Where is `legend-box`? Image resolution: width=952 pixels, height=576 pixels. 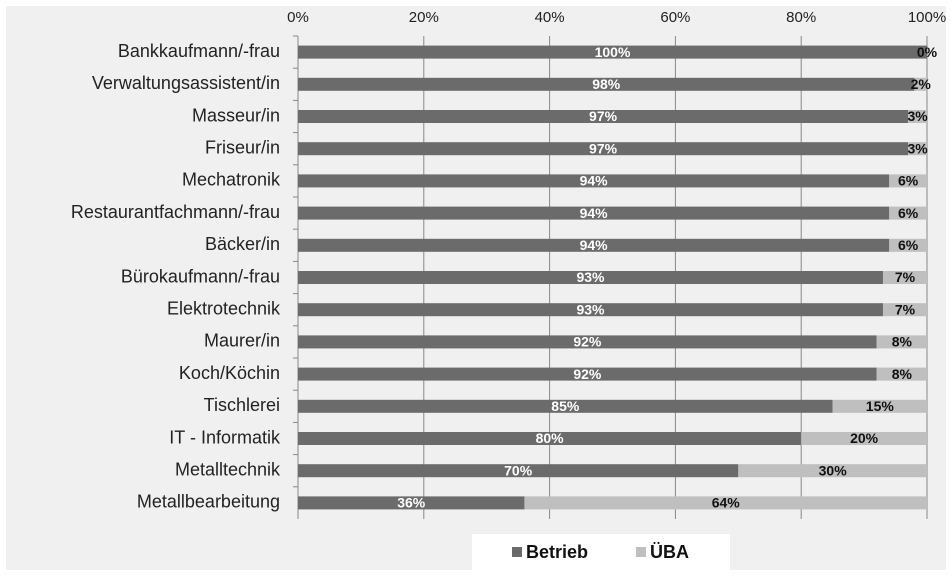 legend-box is located at coordinates (601, 552).